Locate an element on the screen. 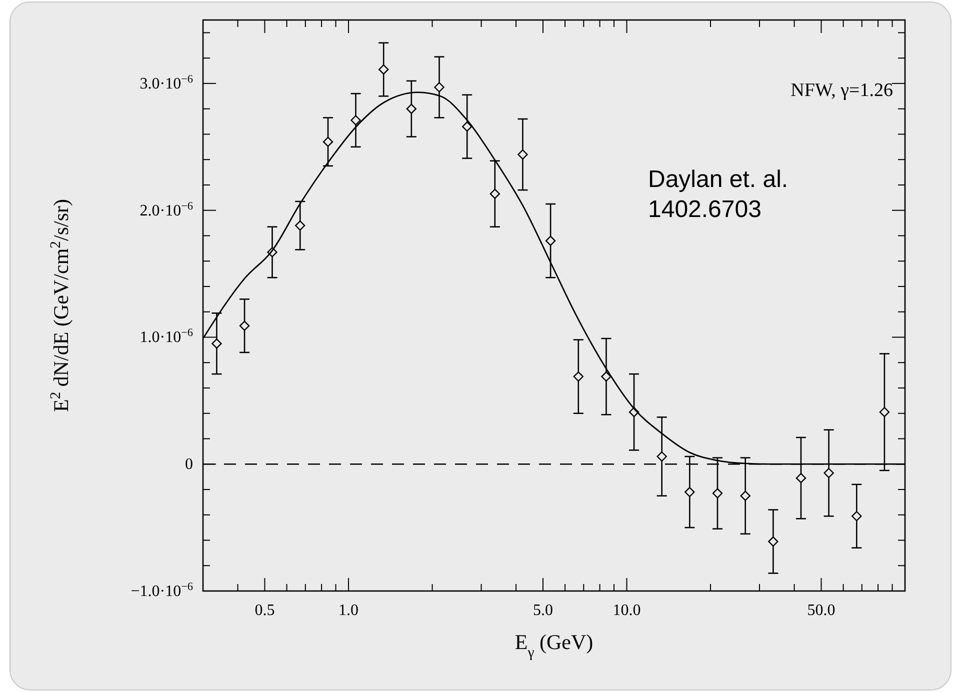 The image size is (953, 692). x-axis-title: E$_{γ}$ (GeV) is located at coordinates (554, 645).